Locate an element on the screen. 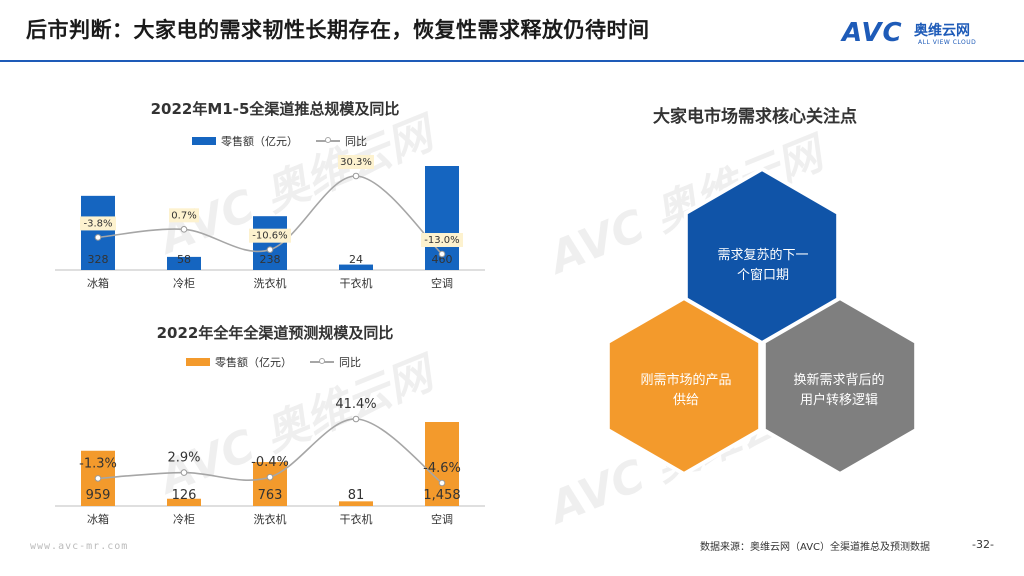  avc-logo: AVC 奥维云网 ALL VIEW CLOUD is located at coordinates (922, 36).